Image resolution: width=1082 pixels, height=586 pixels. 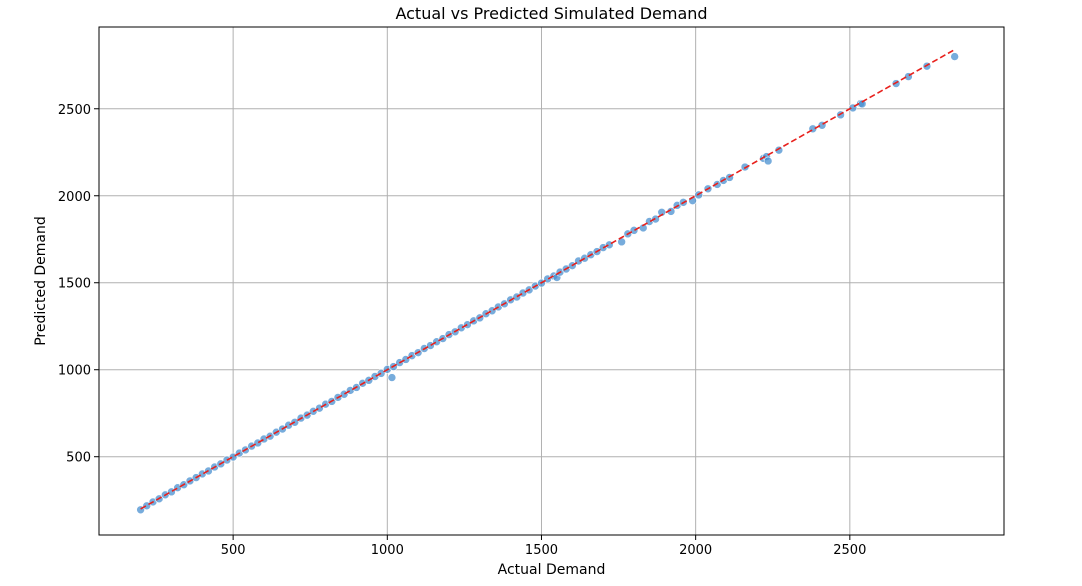 What do you see at coordinates (233, 550) in the screenshot?
I see `x-tick-label: 500` at bounding box center [233, 550].